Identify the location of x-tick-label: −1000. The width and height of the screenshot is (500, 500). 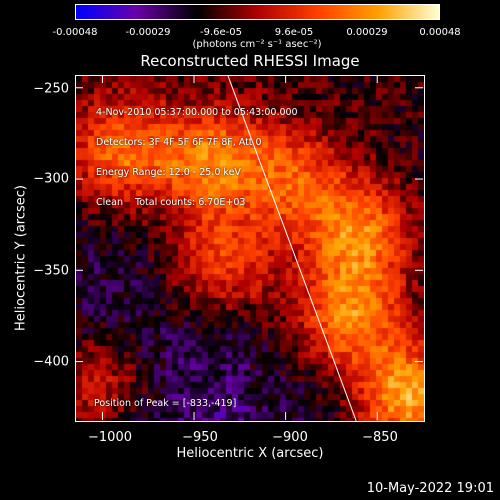
(110, 437).